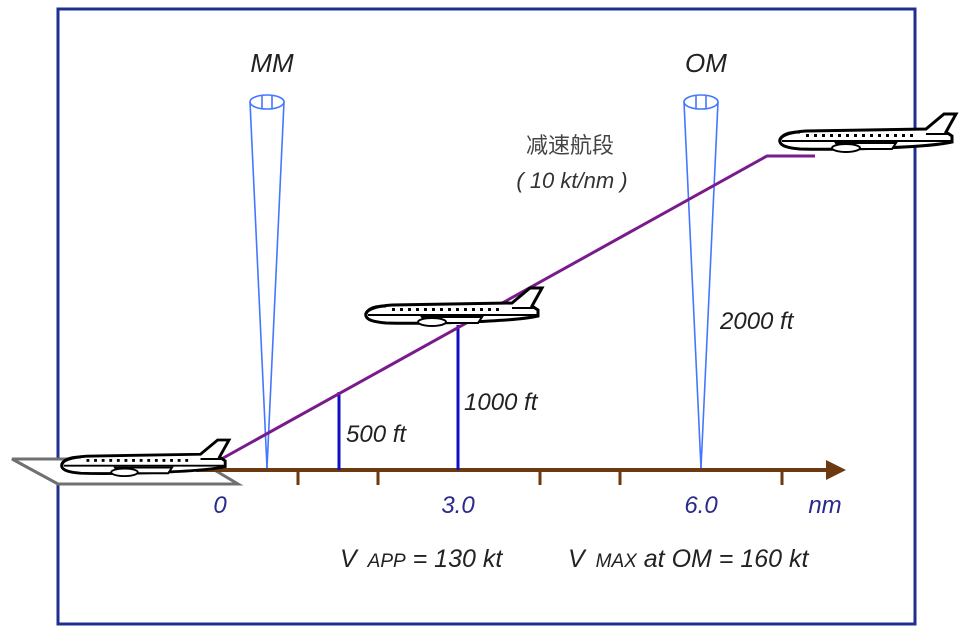 The width and height of the screenshot is (960, 633). Describe the element at coordinates (272, 63) in the screenshot. I see `mm-label: MM` at that location.